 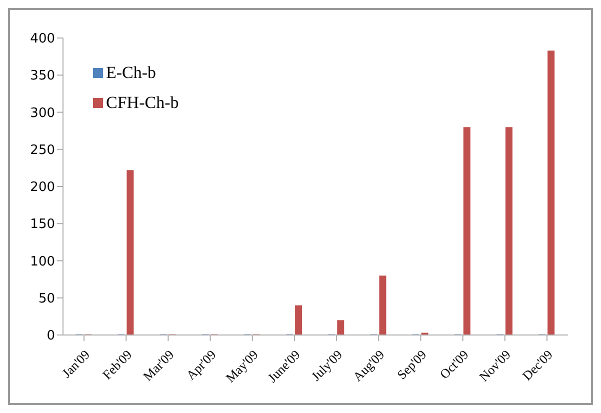 What do you see at coordinates (42, 150) in the screenshot?
I see `y-tick-label: 250` at bounding box center [42, 150].